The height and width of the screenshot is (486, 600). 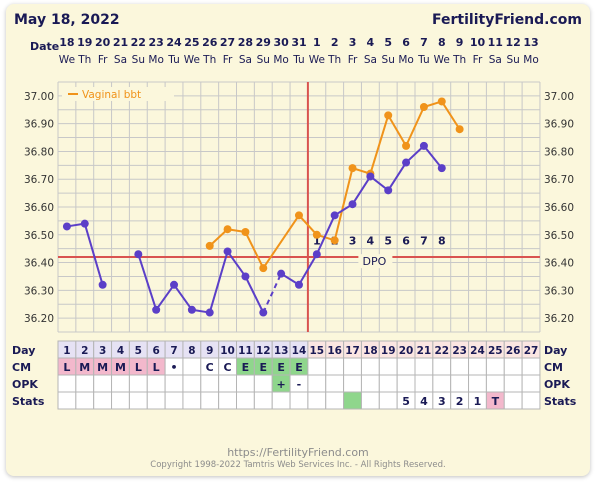 I want to click on dpo-number: 3, so click(x=353, y=241).